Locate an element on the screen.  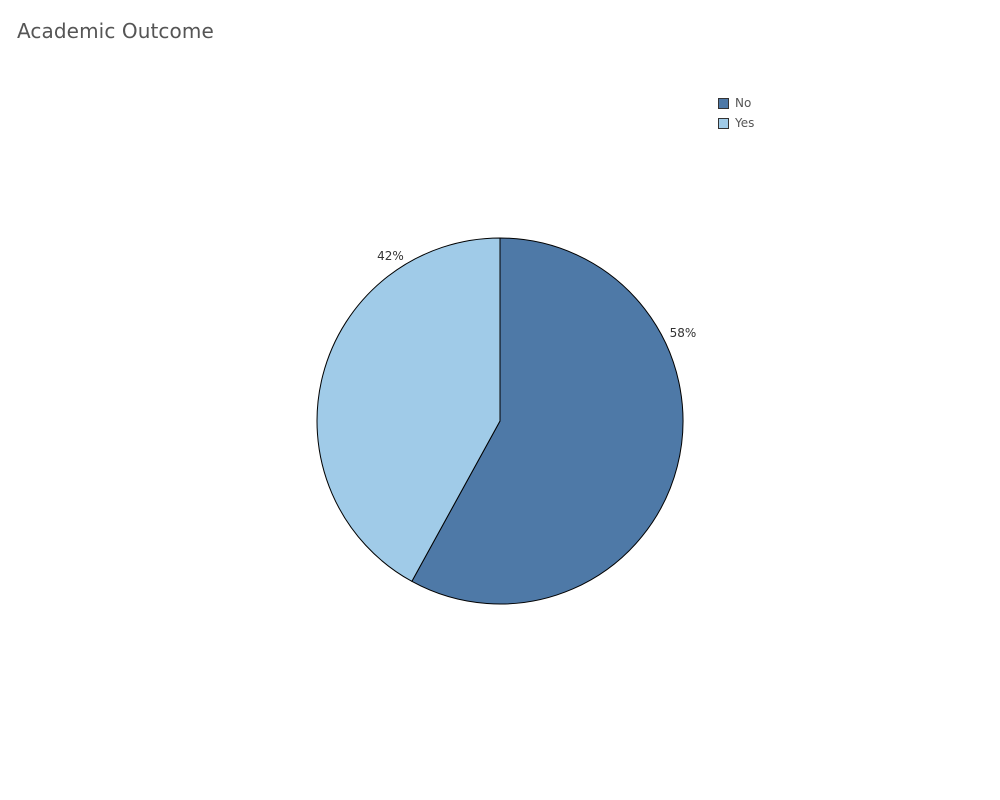
legend: No Yes is located at coordinates (736, 113).